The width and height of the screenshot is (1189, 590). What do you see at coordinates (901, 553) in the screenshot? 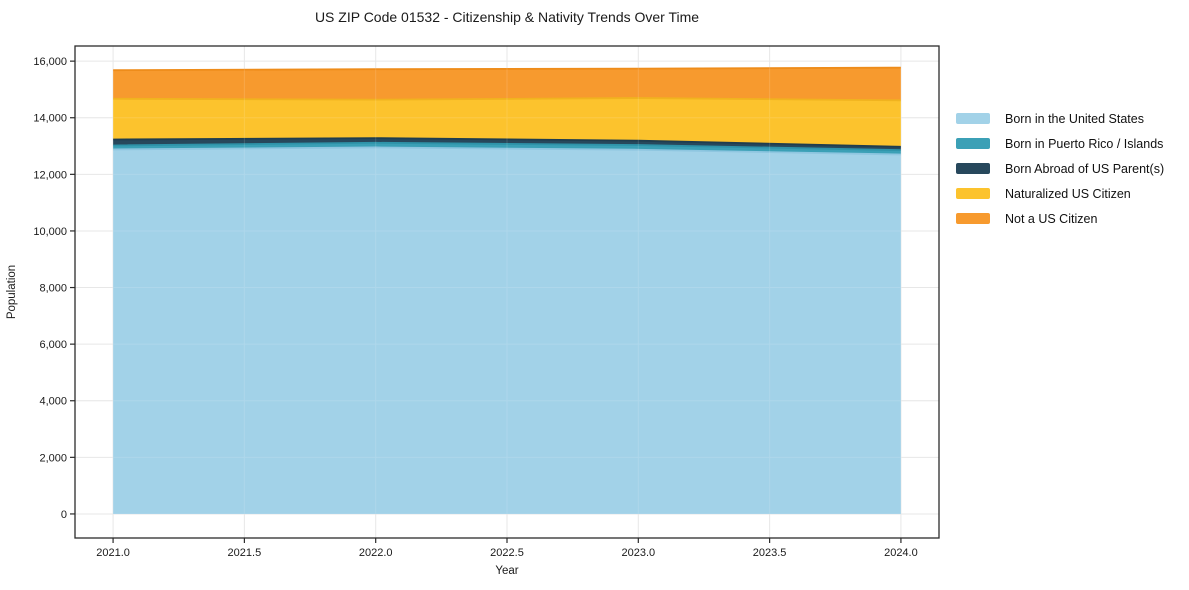
I see `x-tick-label: 2024.0` at bounding box center [901, 553].